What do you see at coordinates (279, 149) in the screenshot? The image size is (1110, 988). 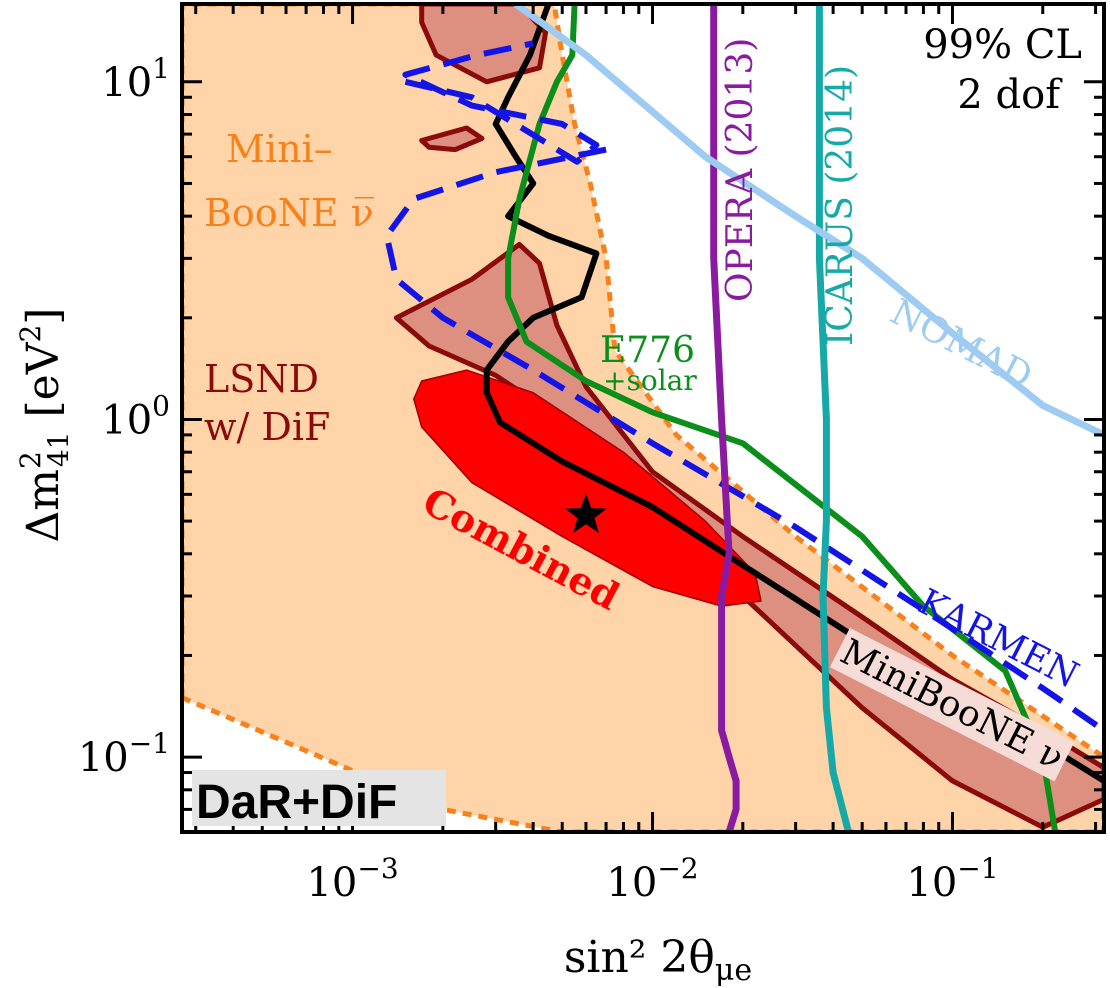 I see `miniboone-antinu-label-line1: Mini–` at bounding box center [279, 149].